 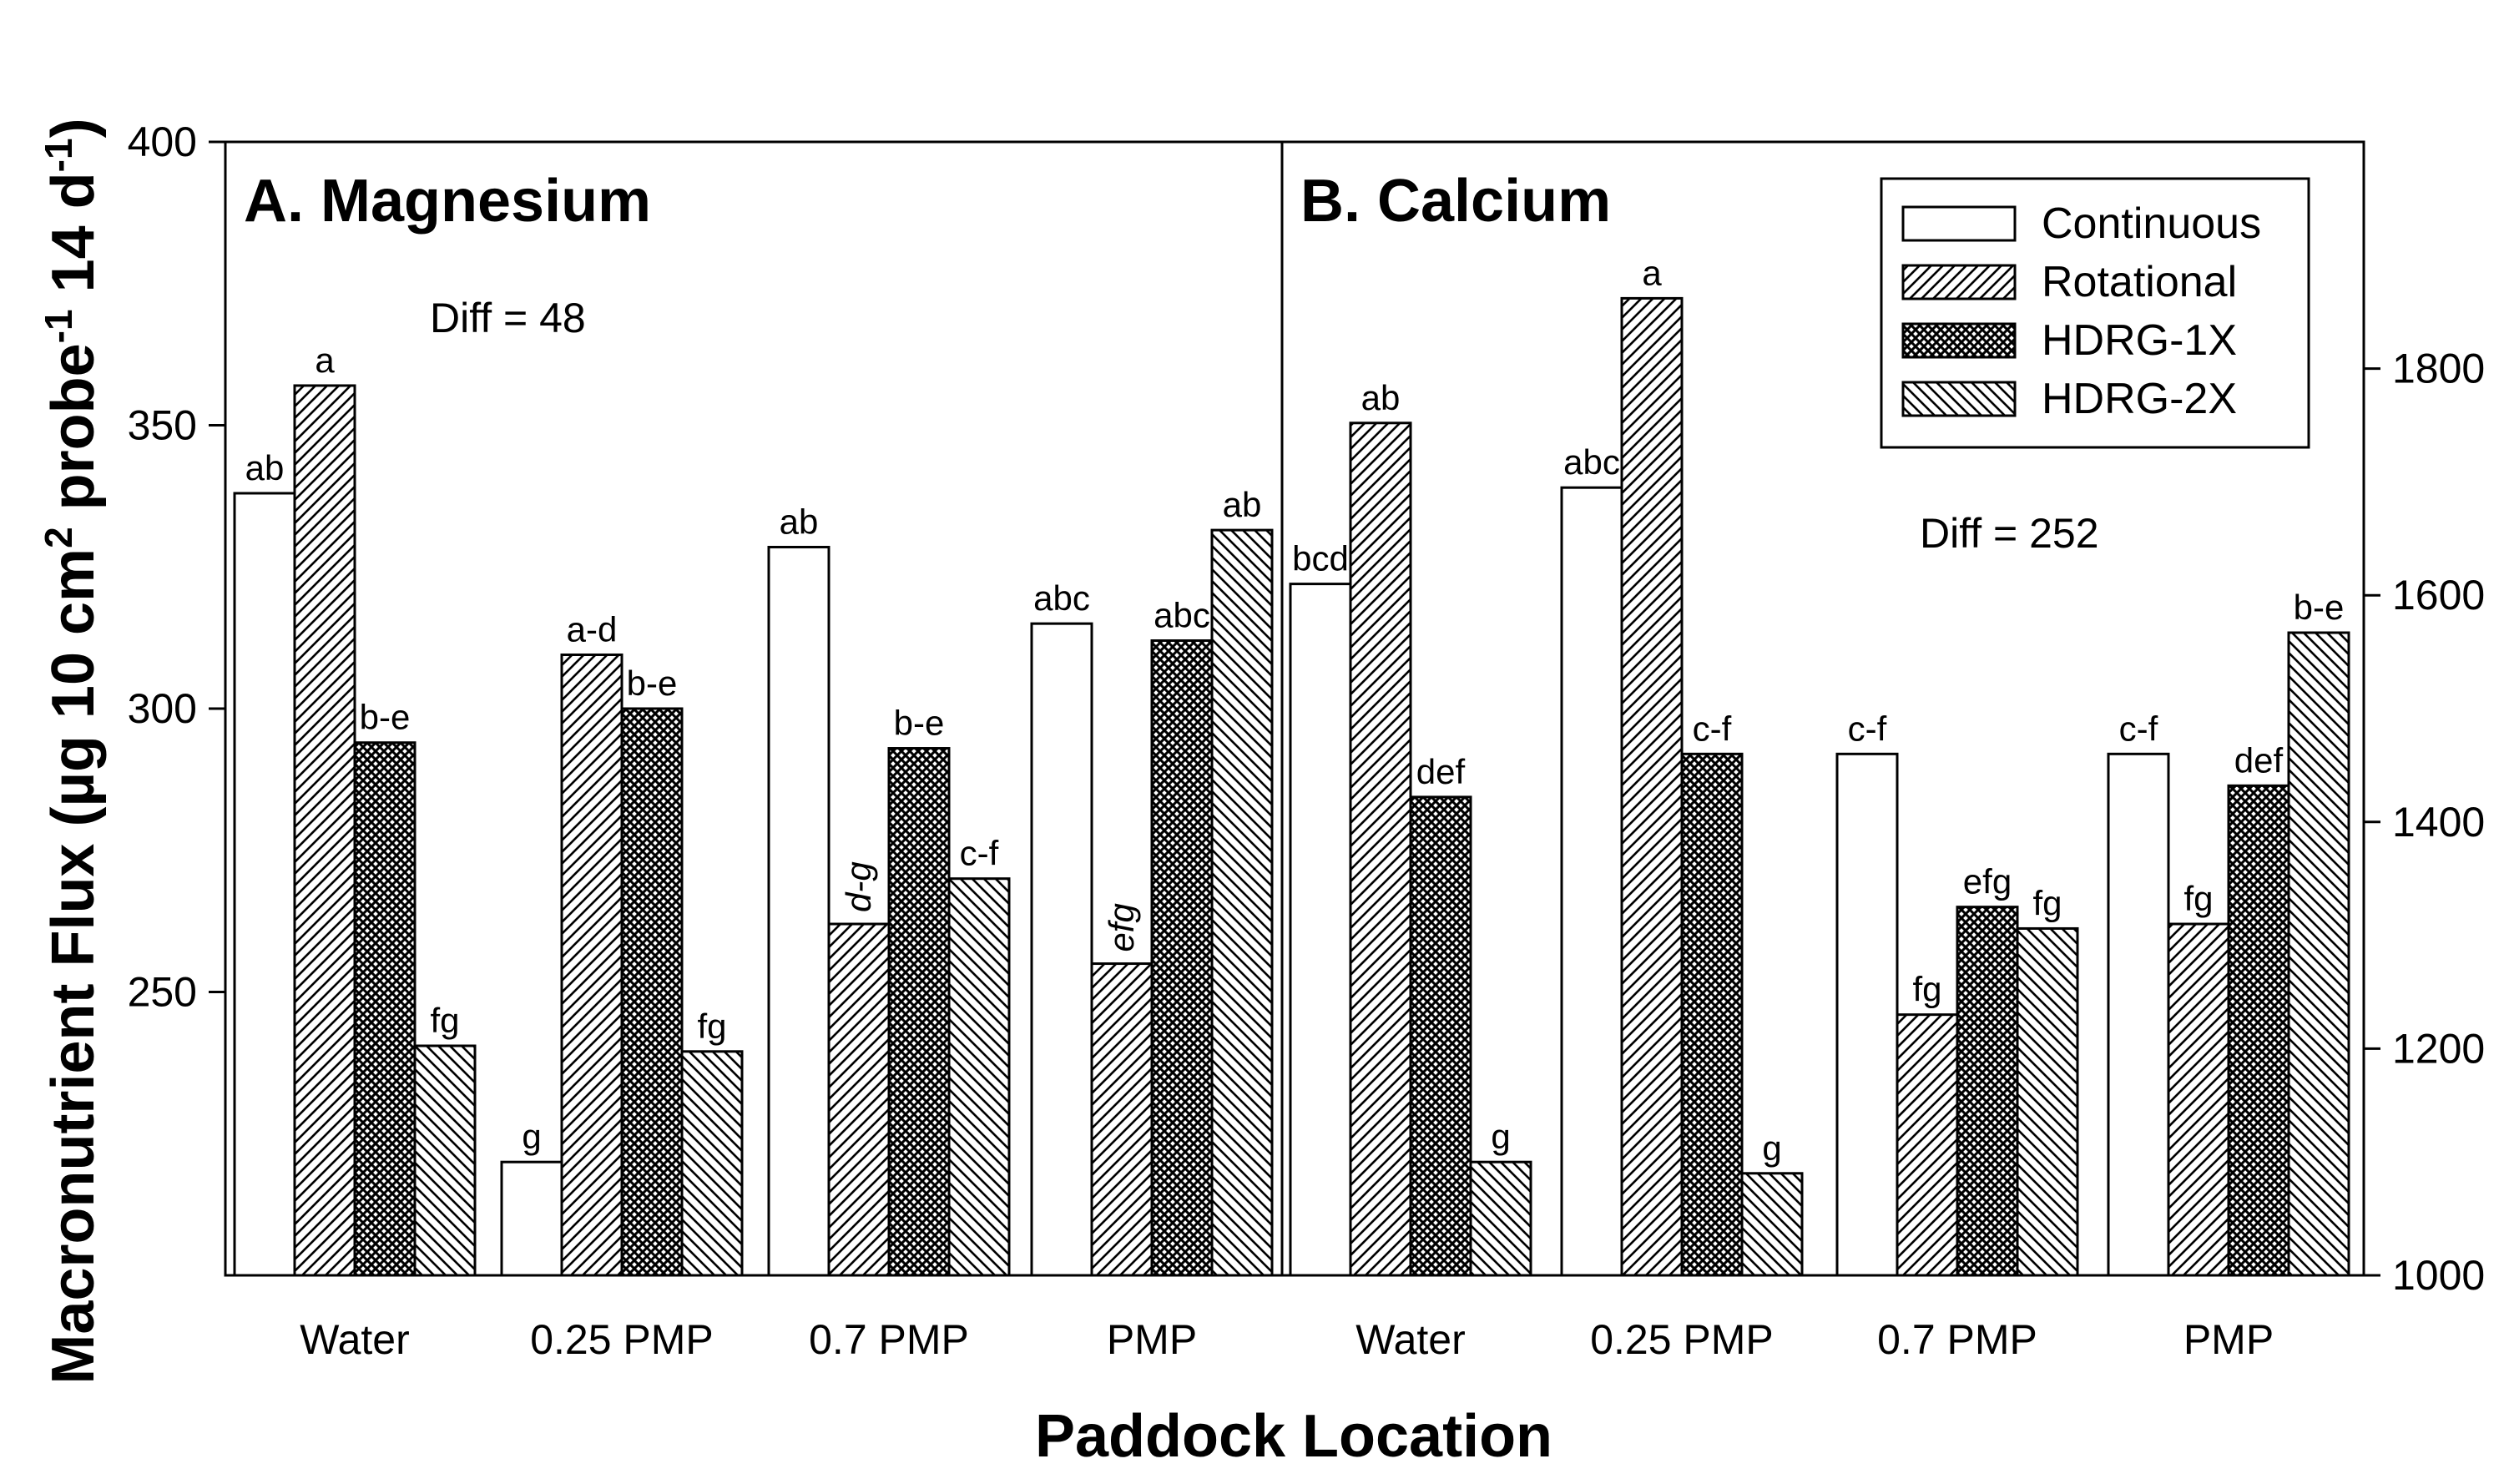 What do you see at coordinates (592, 629) in the screenshot?
I see `significance-label: a-d` at bounding box center [592, 629].